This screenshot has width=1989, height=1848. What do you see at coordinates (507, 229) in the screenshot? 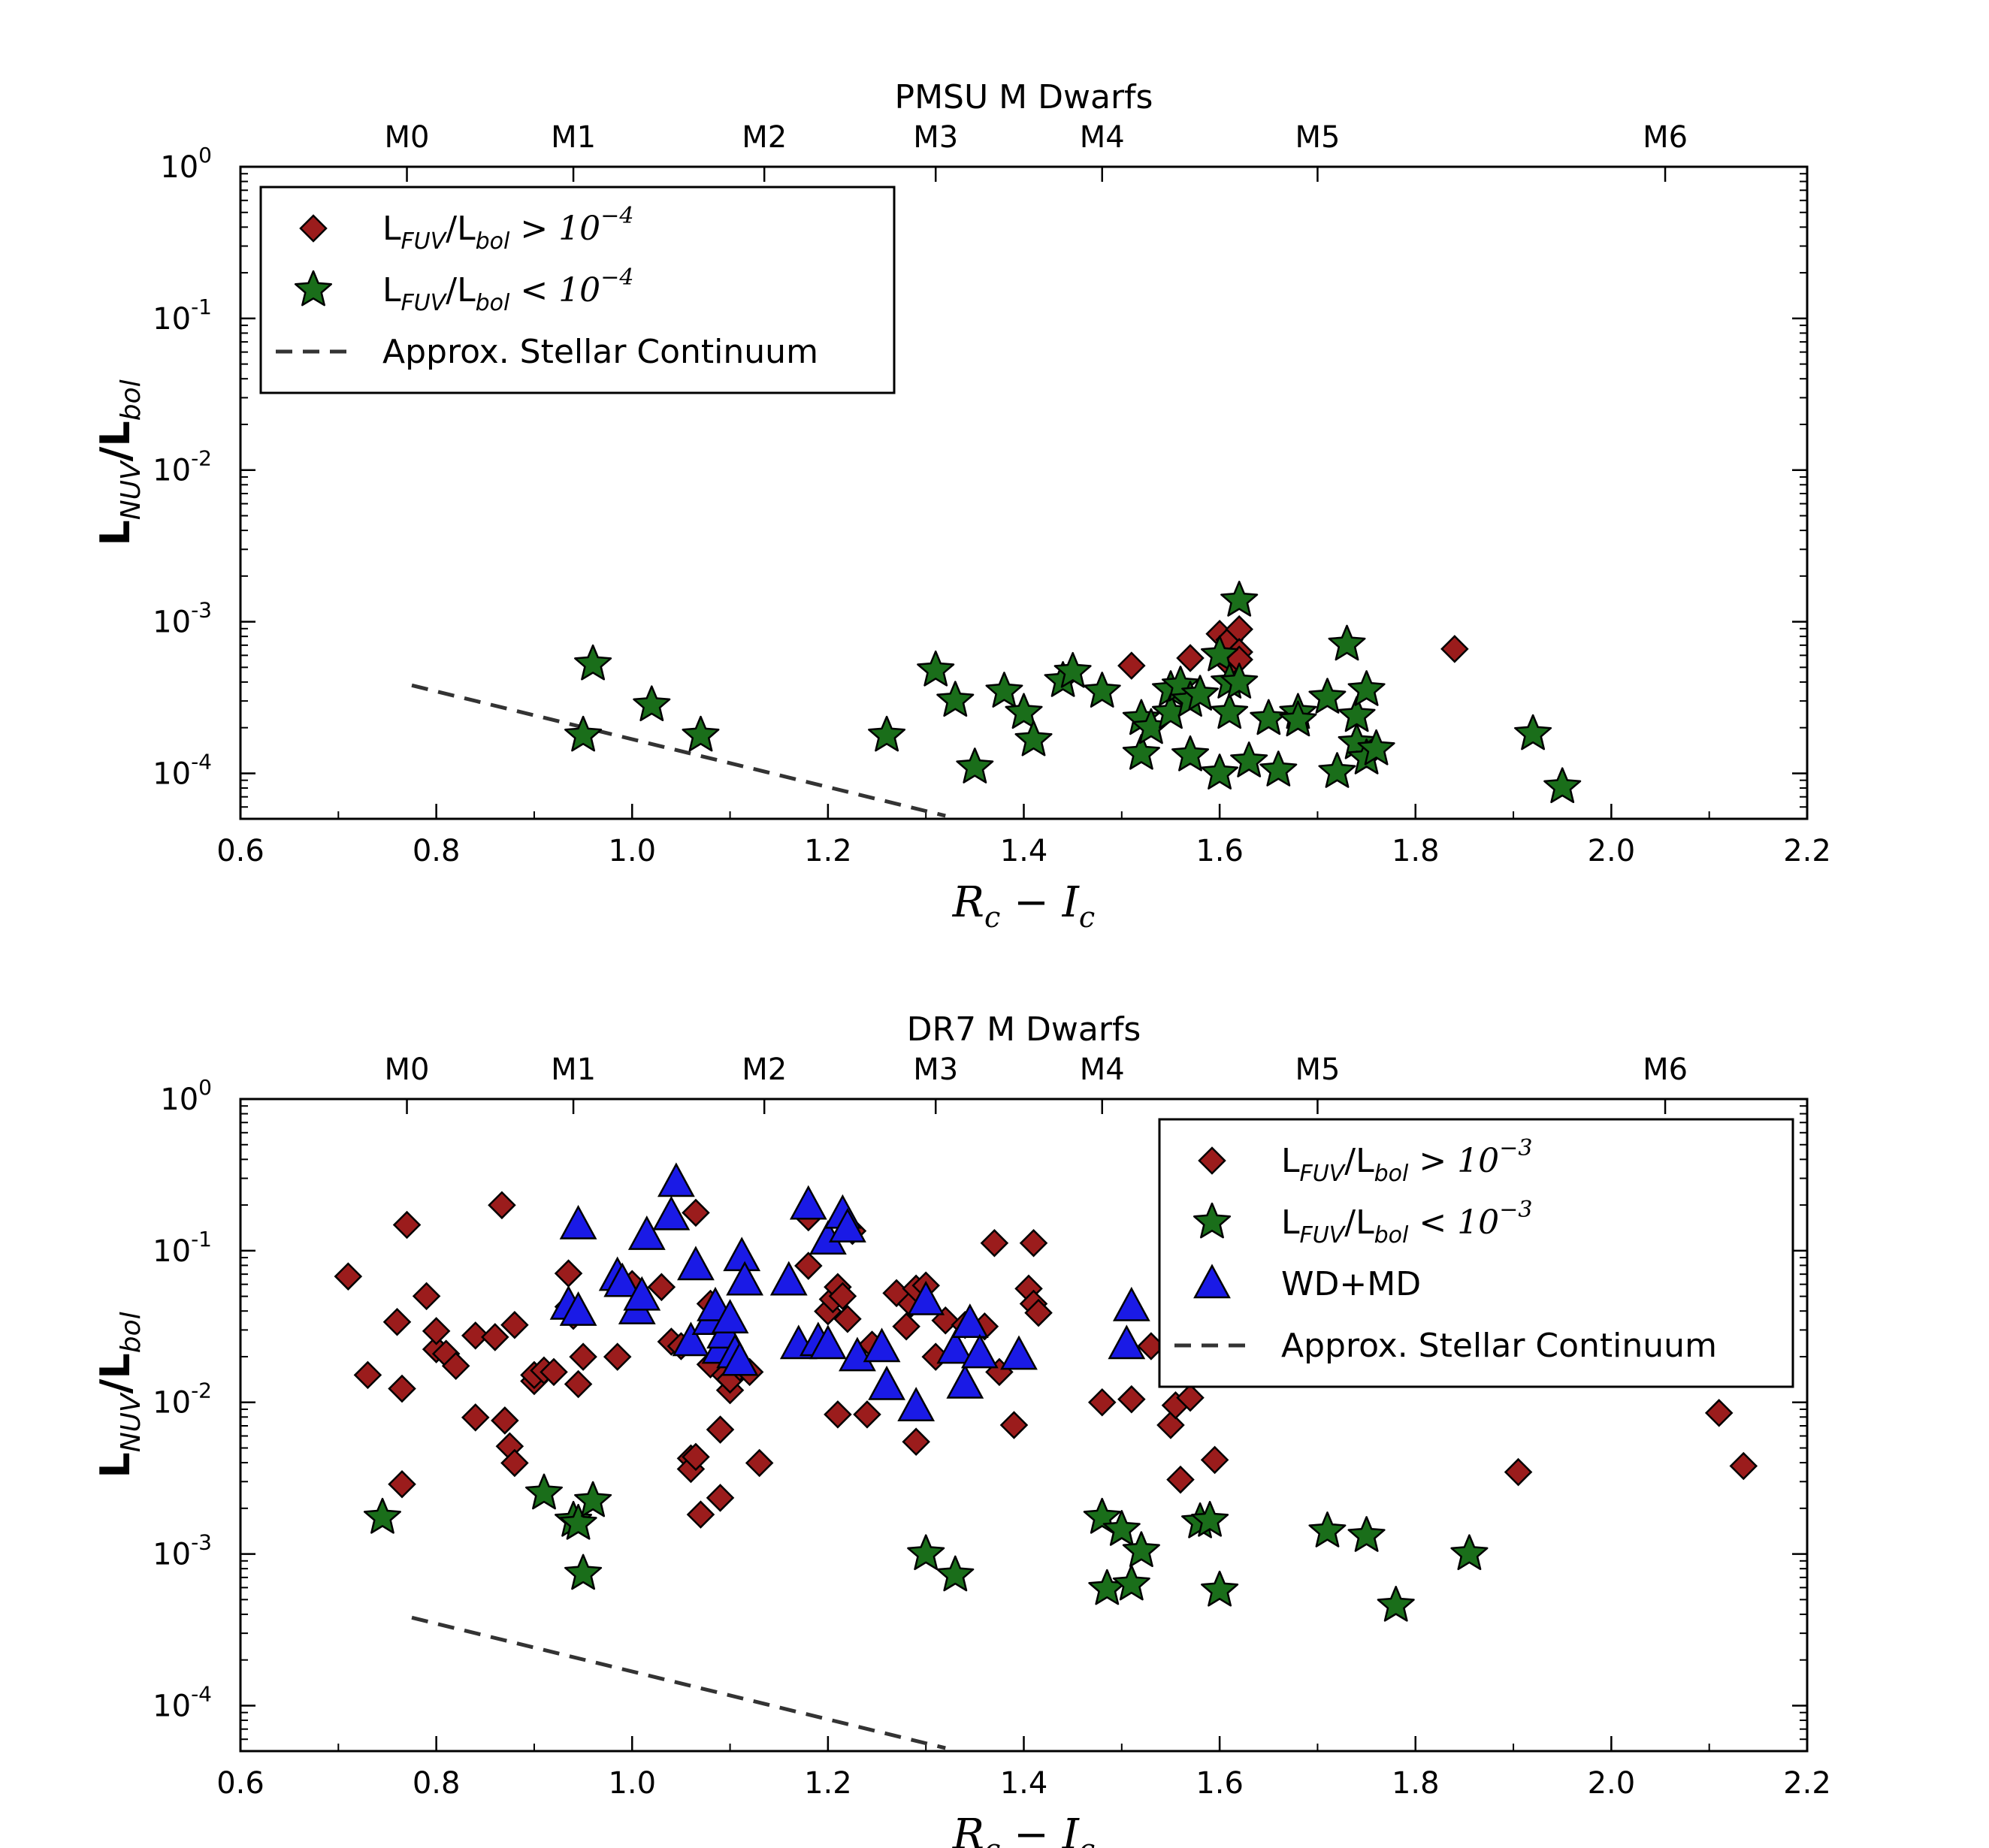
I see `legend-label: LFUV/Lbol > 10−4` at bounding box center [507, 229].